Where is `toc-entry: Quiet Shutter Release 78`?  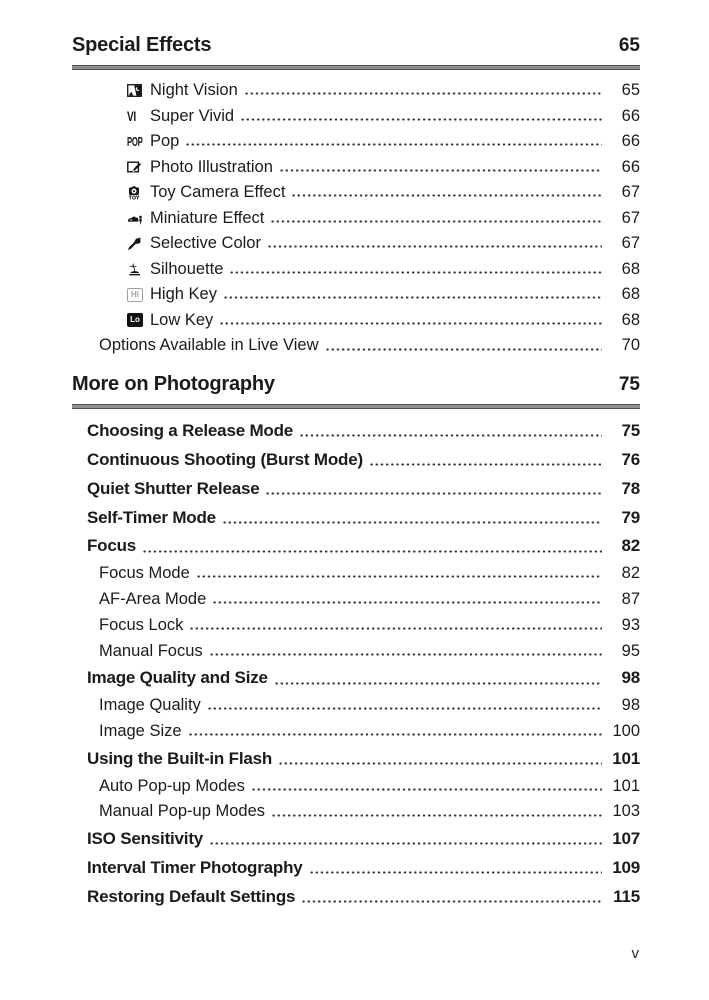 toc-entry: Quiet Shutter Release 78 is located at coordinates (356, 489).